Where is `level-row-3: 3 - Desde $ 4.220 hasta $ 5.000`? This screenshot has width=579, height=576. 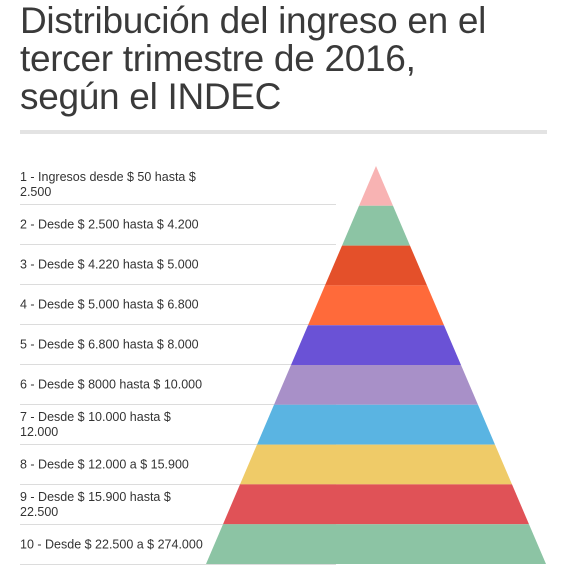
level-row-3: 3 - Desde $ 4.220 hasta $ 5.000 is located at coordinates (178, 265).